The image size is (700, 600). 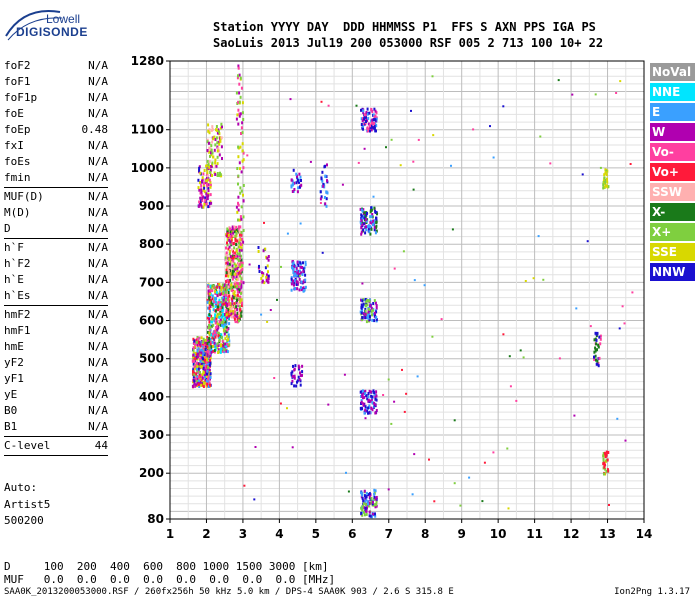 I want to click on param-label: h`E, so click(x=14, y=279).